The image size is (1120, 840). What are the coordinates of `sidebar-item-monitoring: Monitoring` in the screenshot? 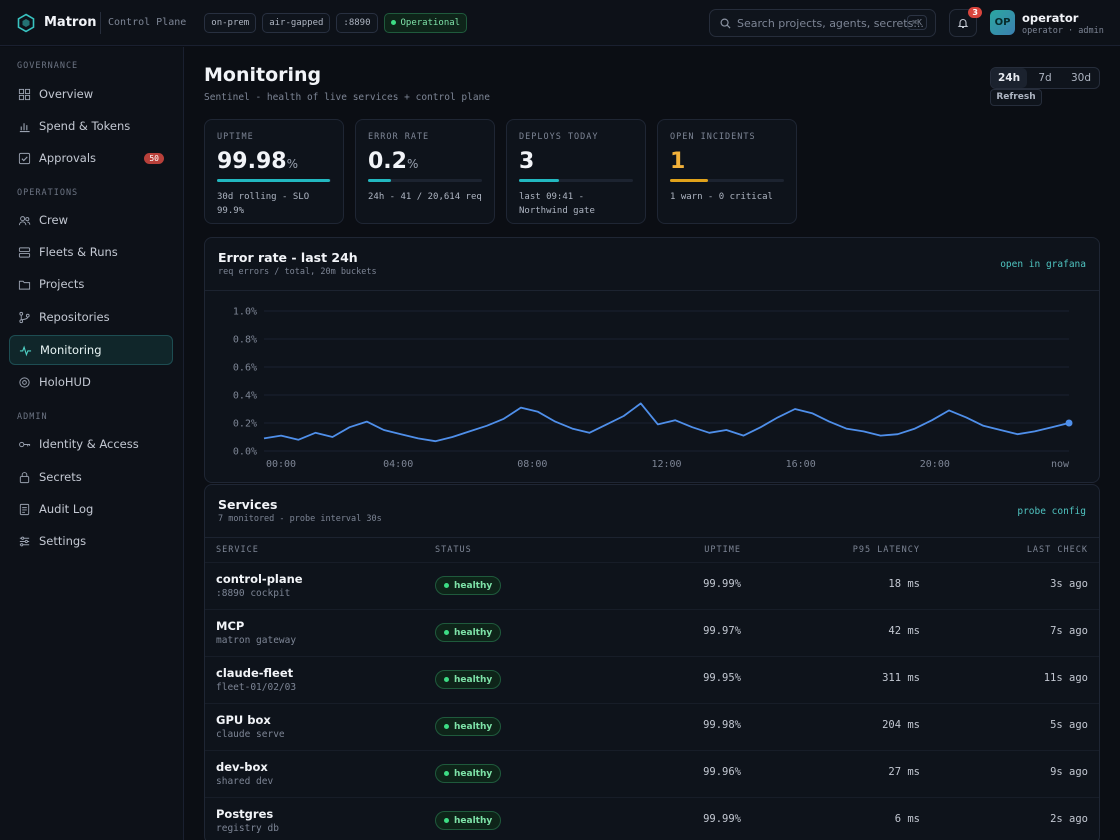 It's located at (91, 350).